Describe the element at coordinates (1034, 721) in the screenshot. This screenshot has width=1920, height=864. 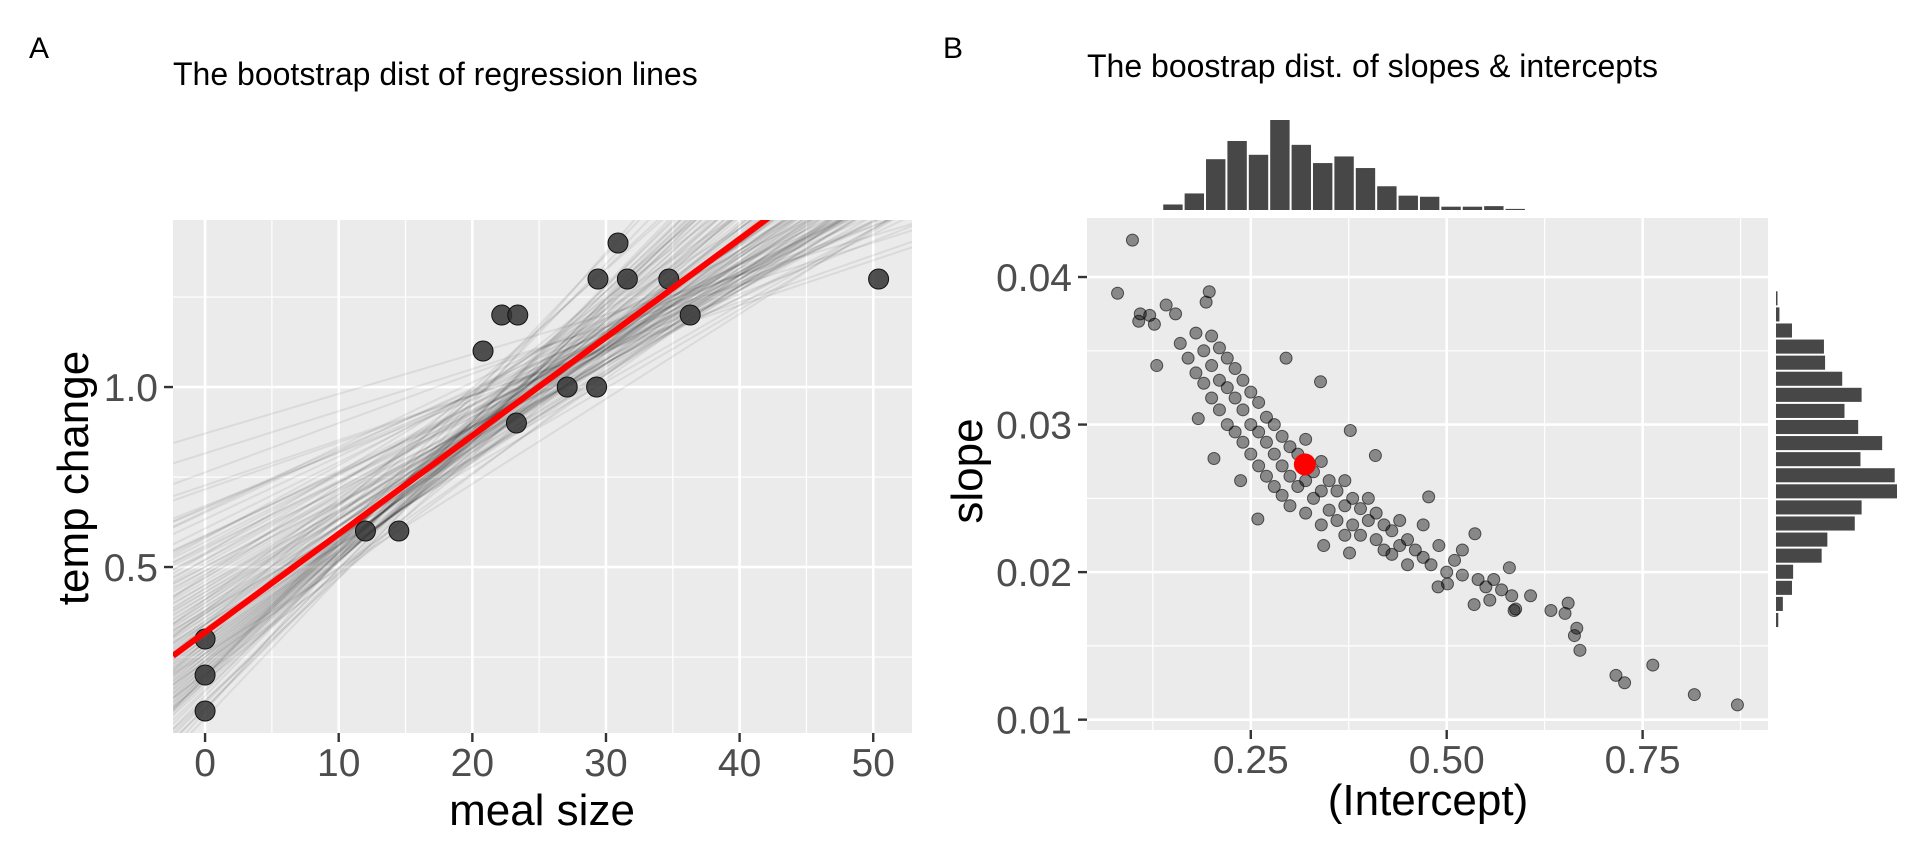
I see `y-tick-label: 0.01` at that location.